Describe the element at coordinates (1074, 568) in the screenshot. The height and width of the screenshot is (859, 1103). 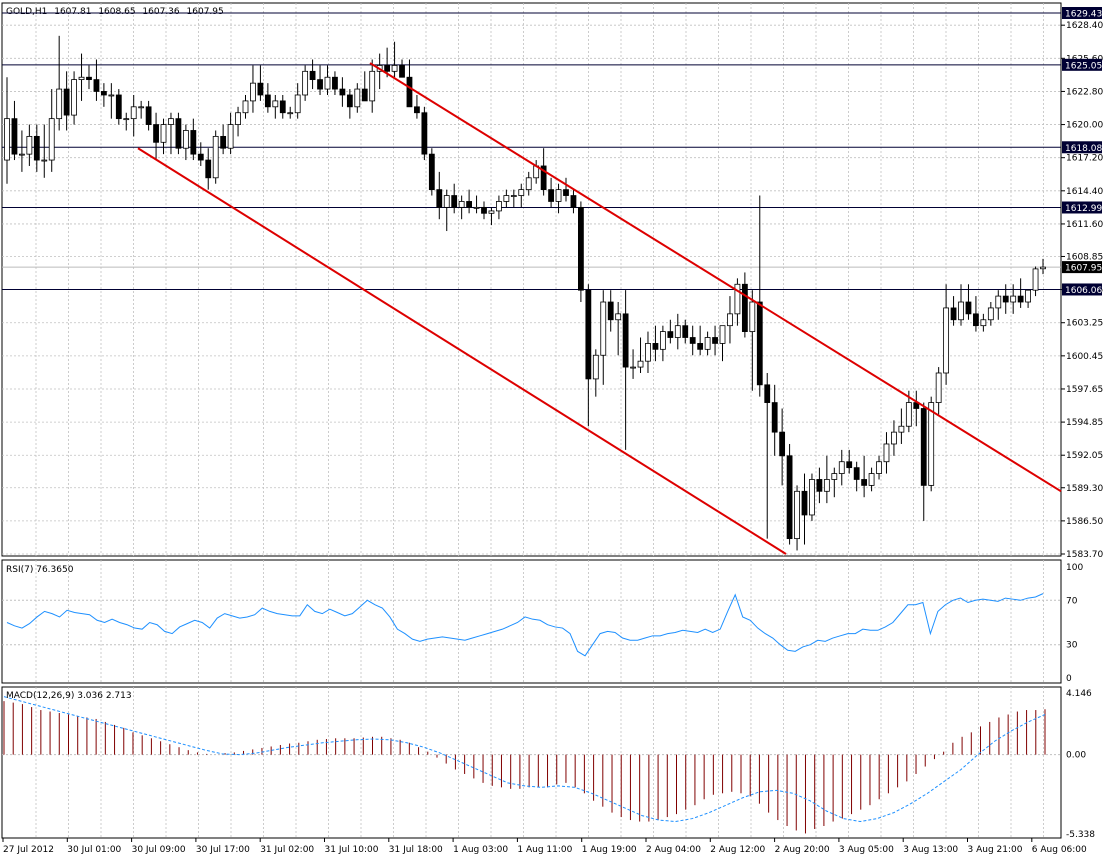
I see `rsi-tick-label: 100` at that location.